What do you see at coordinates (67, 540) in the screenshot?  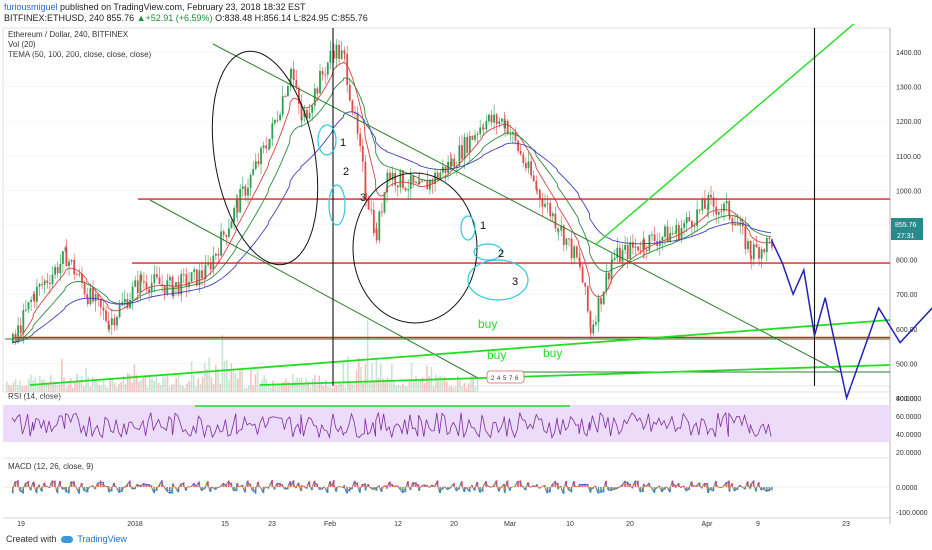 I see `tradingview-logo-icon` at bounding box center [67, 540].